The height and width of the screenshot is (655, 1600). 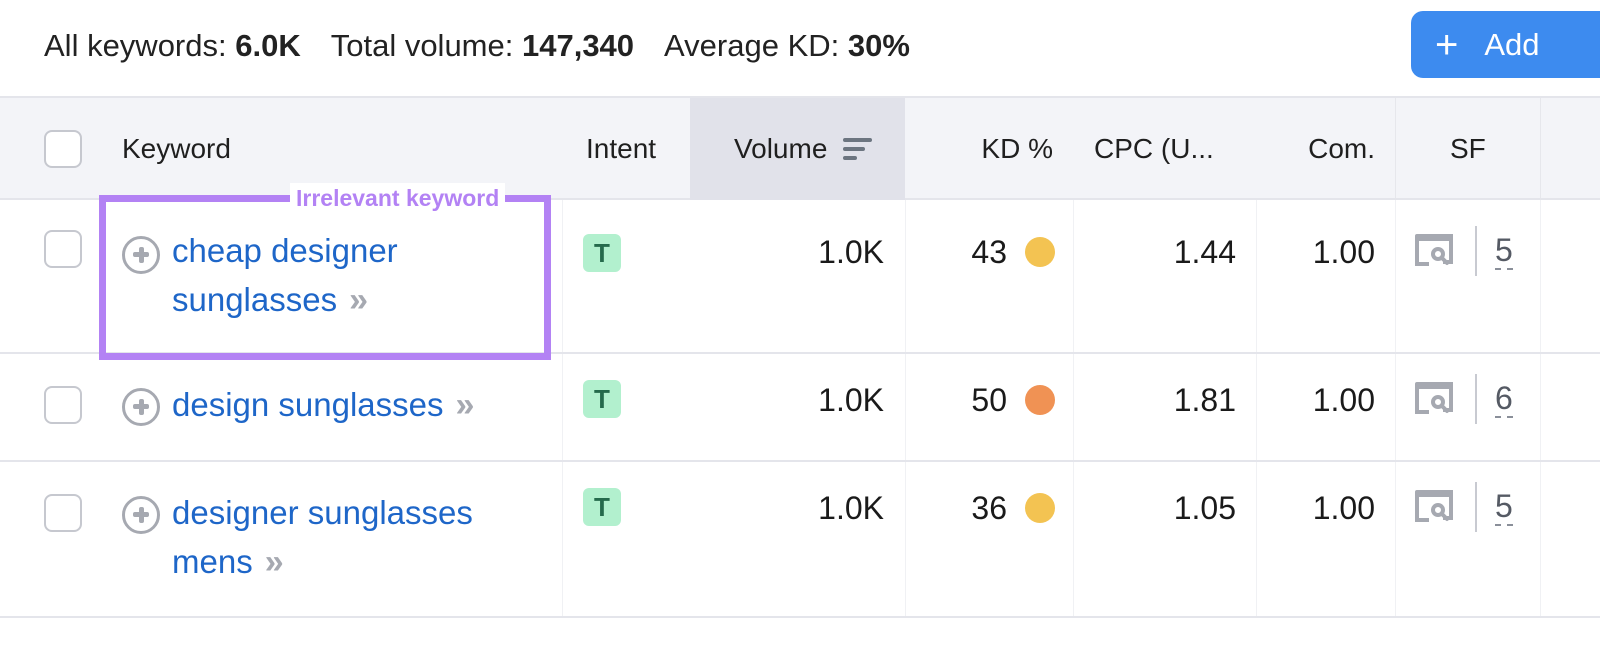 I want to click on keyword-text: design sunglasses », so click(x=323, y=405).